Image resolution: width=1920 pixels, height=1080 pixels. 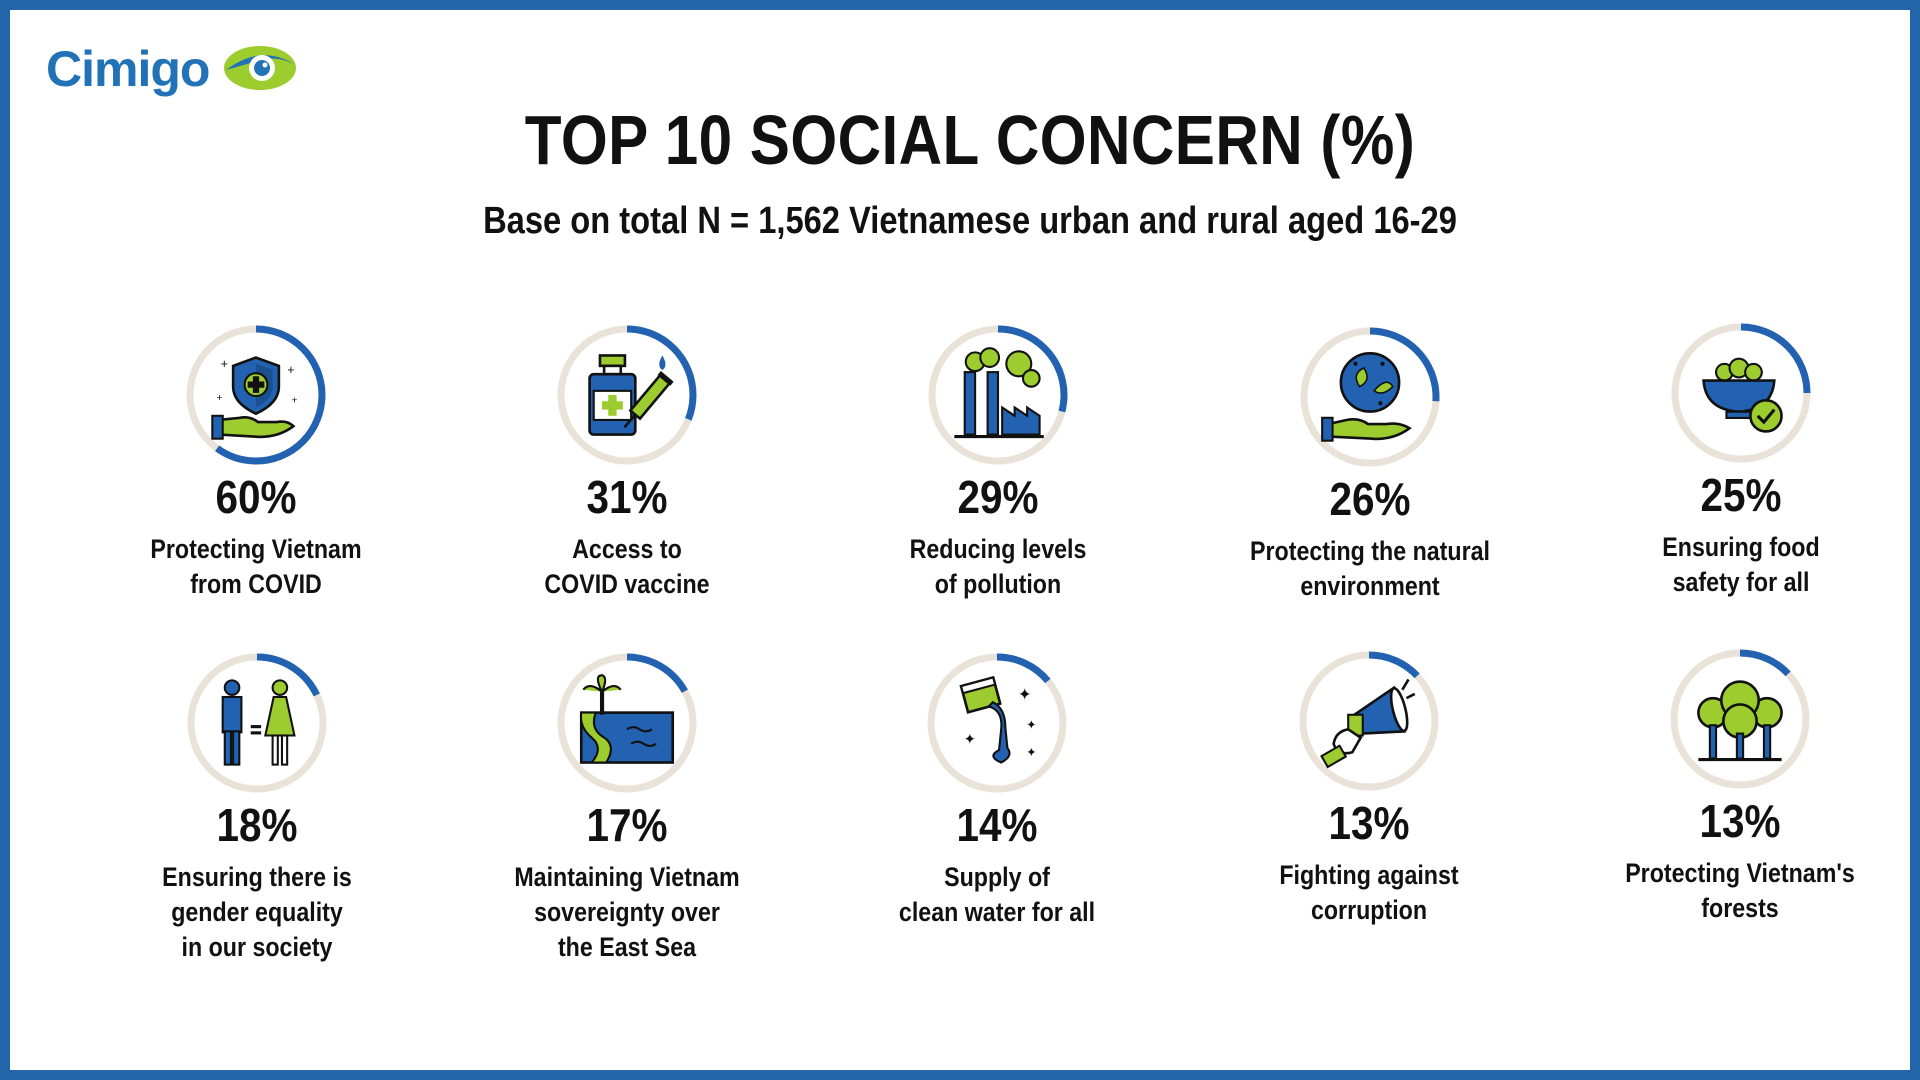 I want to click on cimigo-logo: Cimigo, so click(x=176, y=69).